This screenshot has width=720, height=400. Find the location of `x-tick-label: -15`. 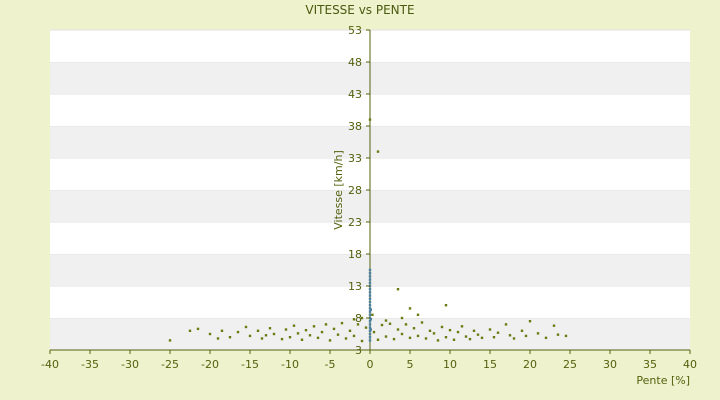

x-tick-label: -15 is located at coordinates (250, 364).